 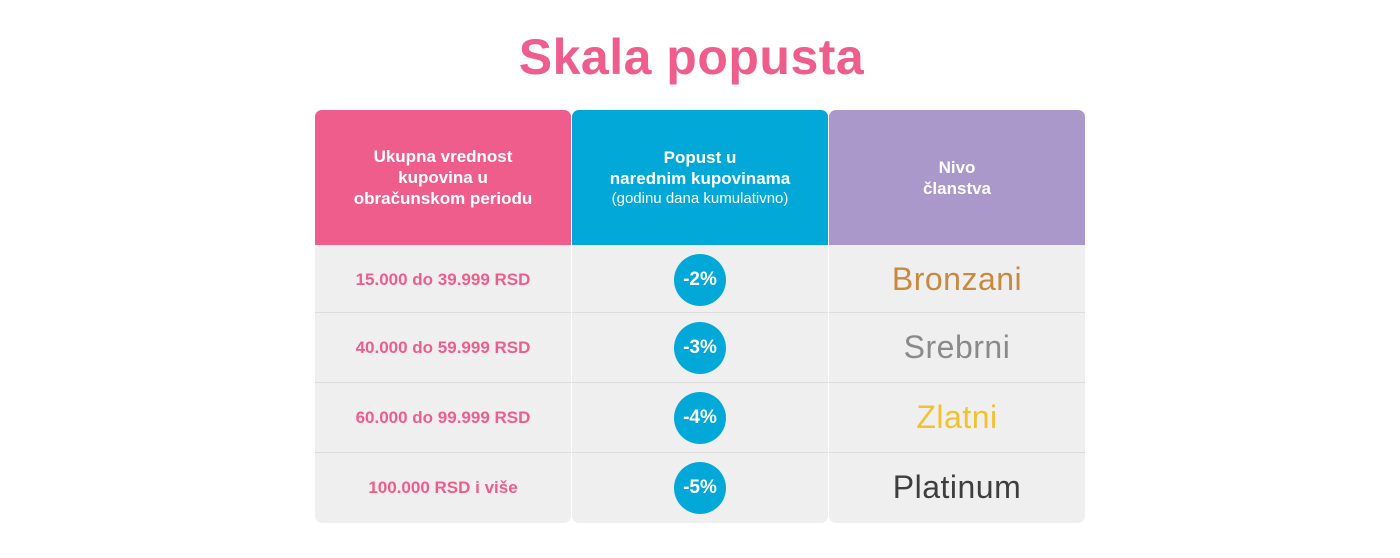 I want to click on membership-cell: Platinum, so click(x=957, y=487).